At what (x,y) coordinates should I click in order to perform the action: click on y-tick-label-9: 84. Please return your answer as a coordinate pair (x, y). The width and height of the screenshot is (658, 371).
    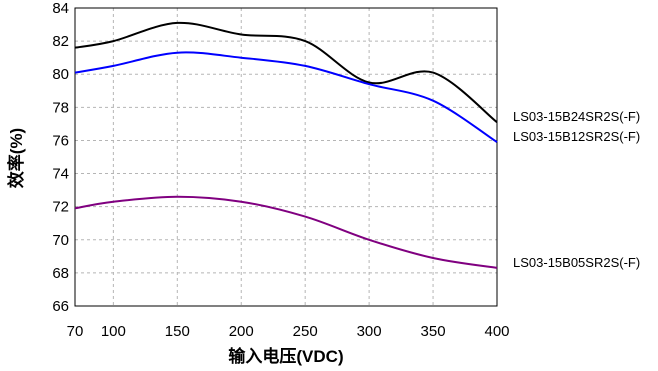
    Looking at the image, I should click on (60, 8).